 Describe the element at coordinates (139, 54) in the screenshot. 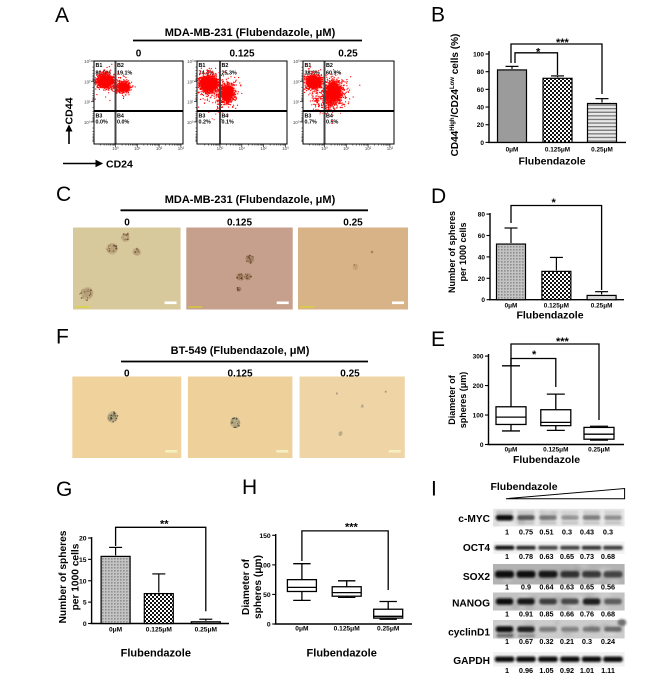

I see `svg-text: 0` at that location.